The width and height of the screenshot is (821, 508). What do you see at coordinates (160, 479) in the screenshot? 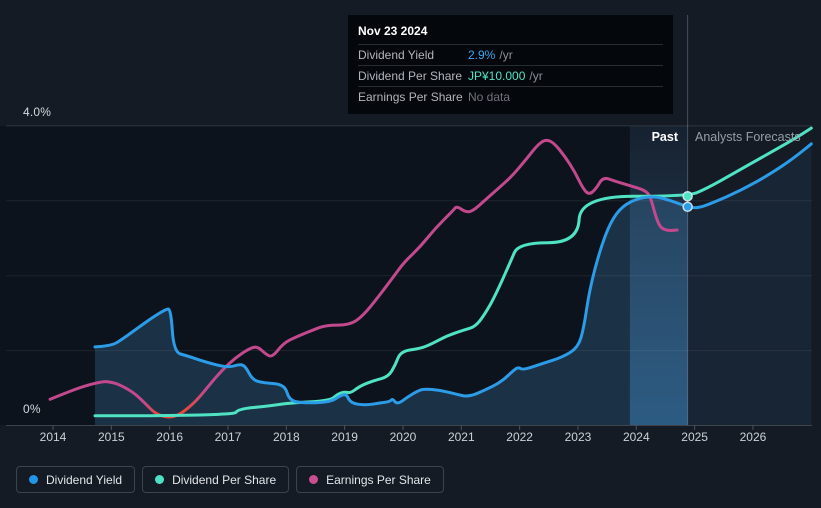
I see `dividend-per-share-legend-dot-icon` at bounding box center [160, 479].